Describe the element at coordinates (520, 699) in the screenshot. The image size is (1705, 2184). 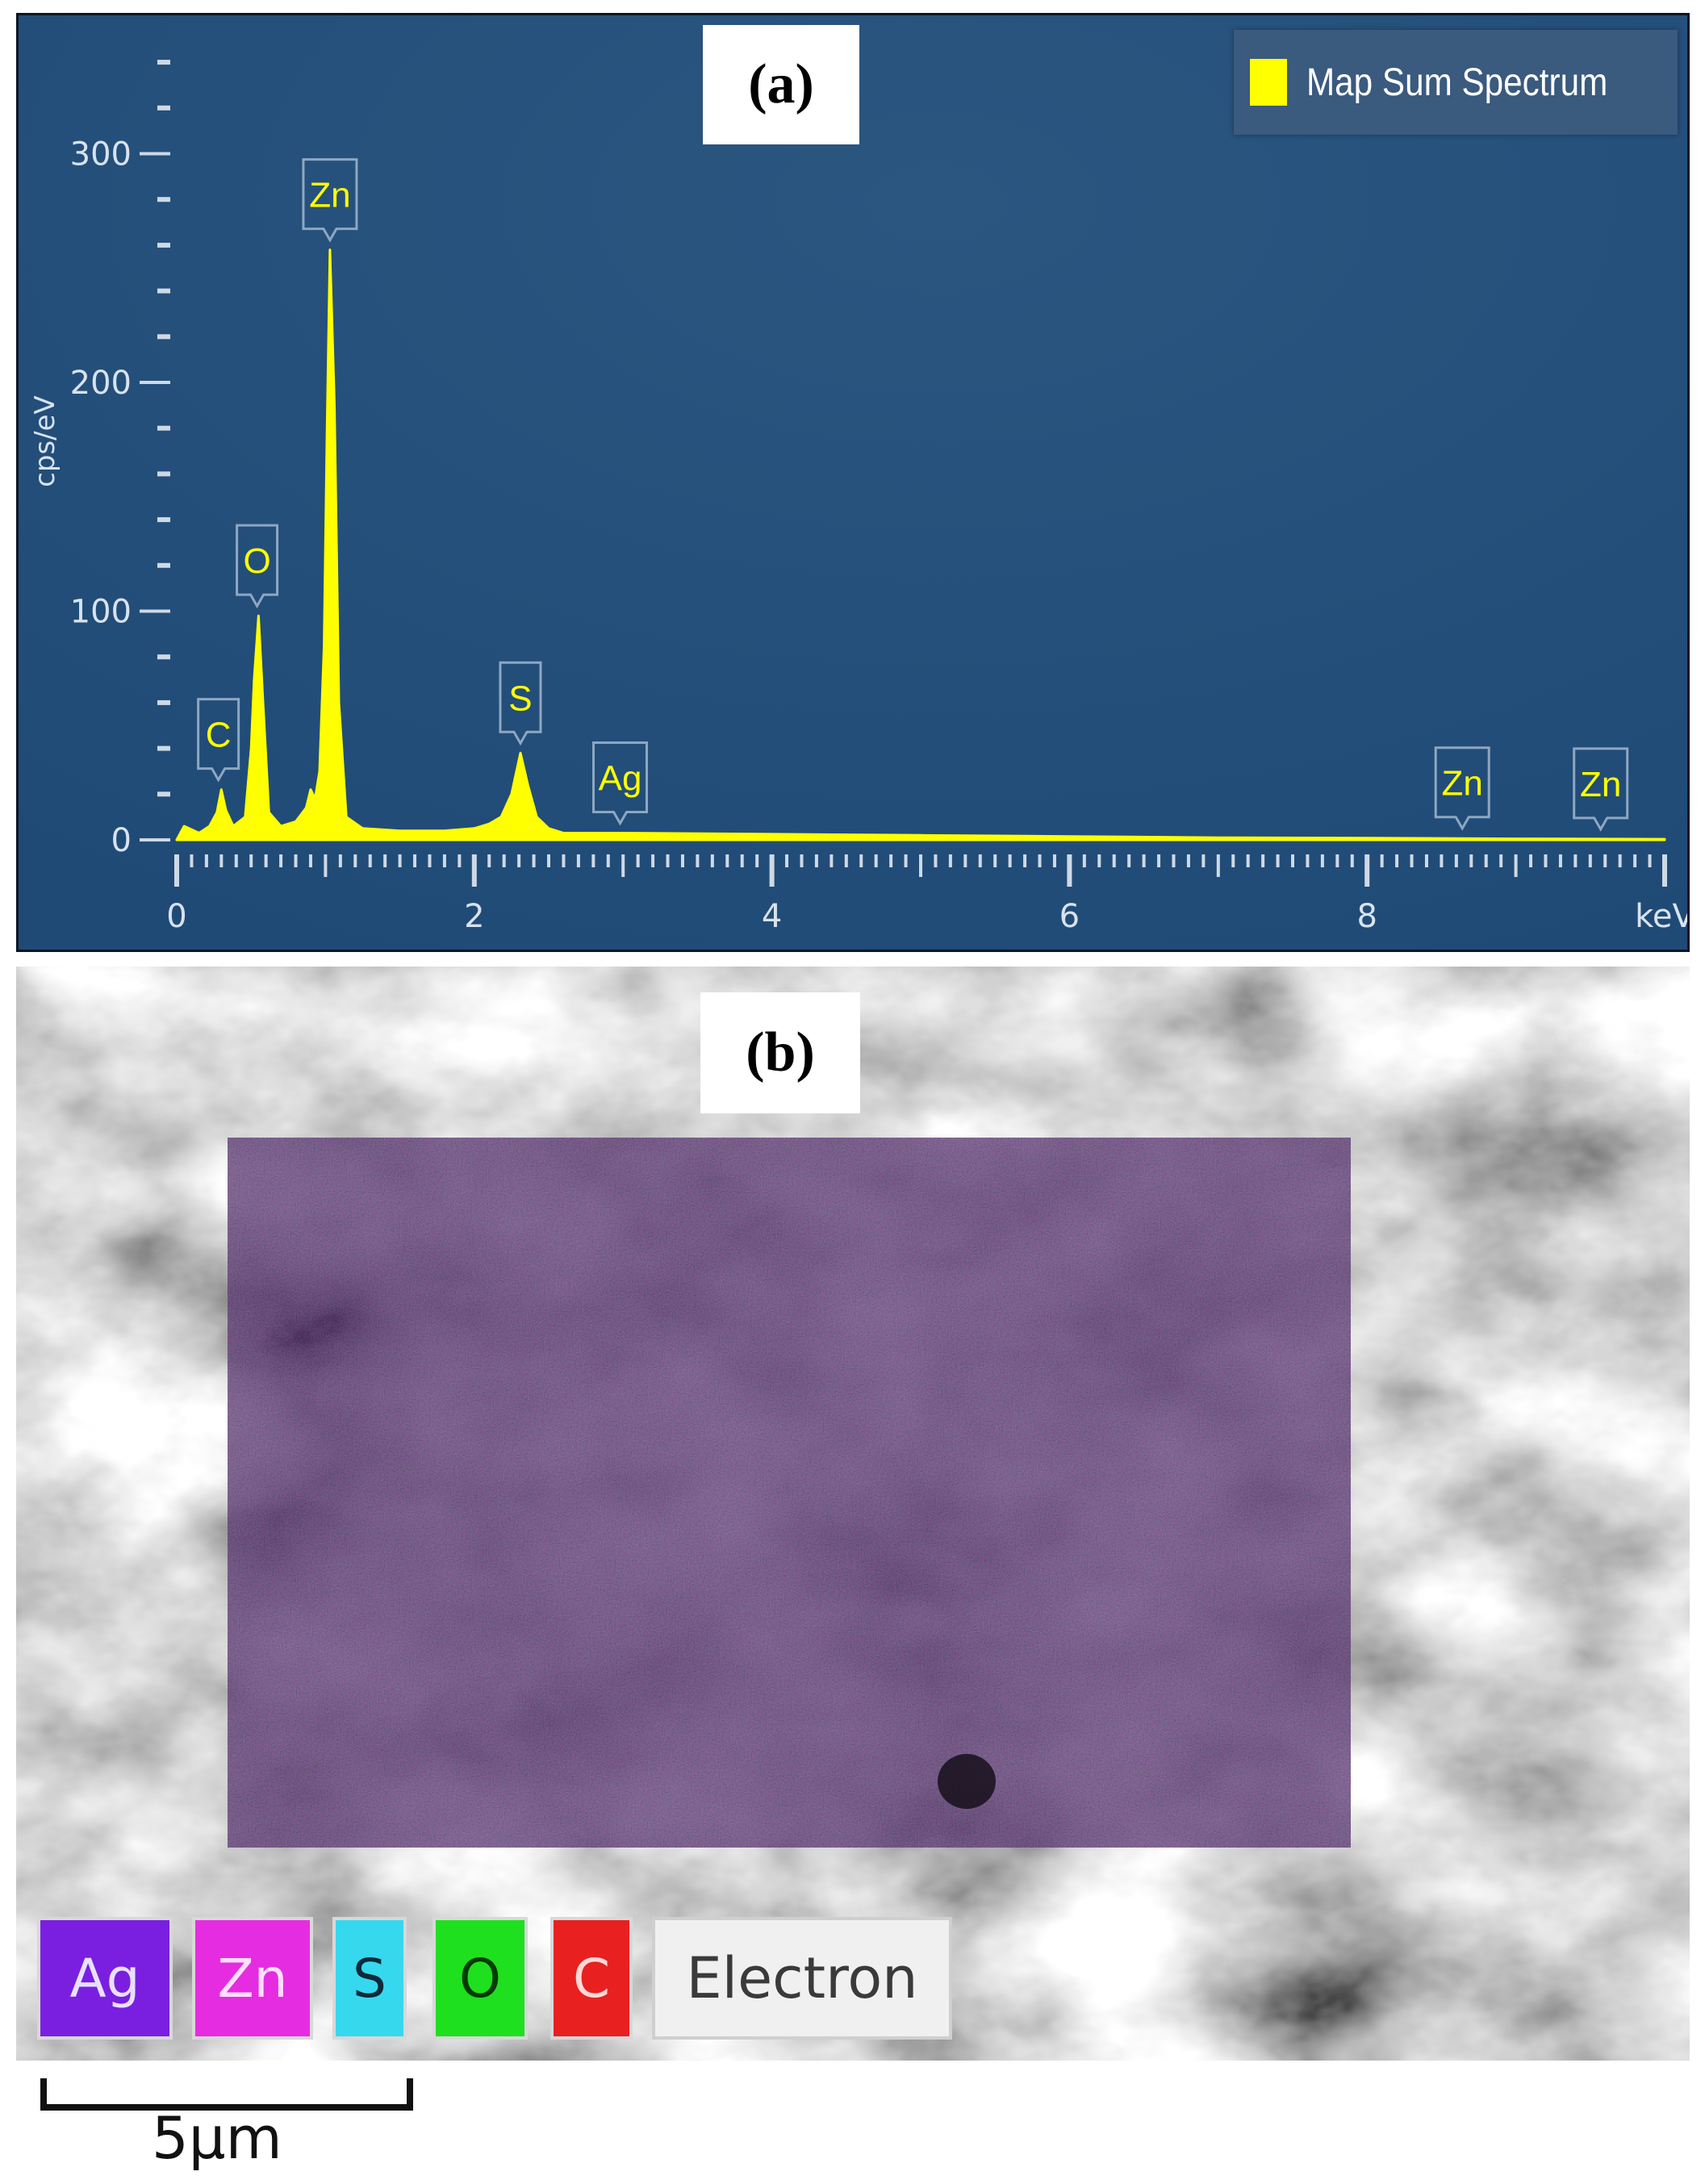
I see `peak-label-text: S` at that location.